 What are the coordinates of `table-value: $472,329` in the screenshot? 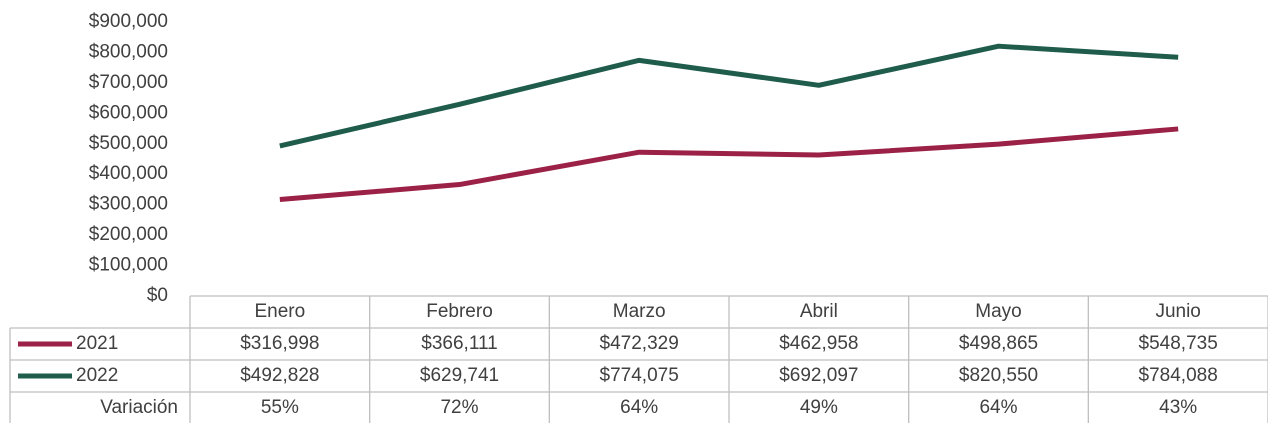 It's located at (639, 343).